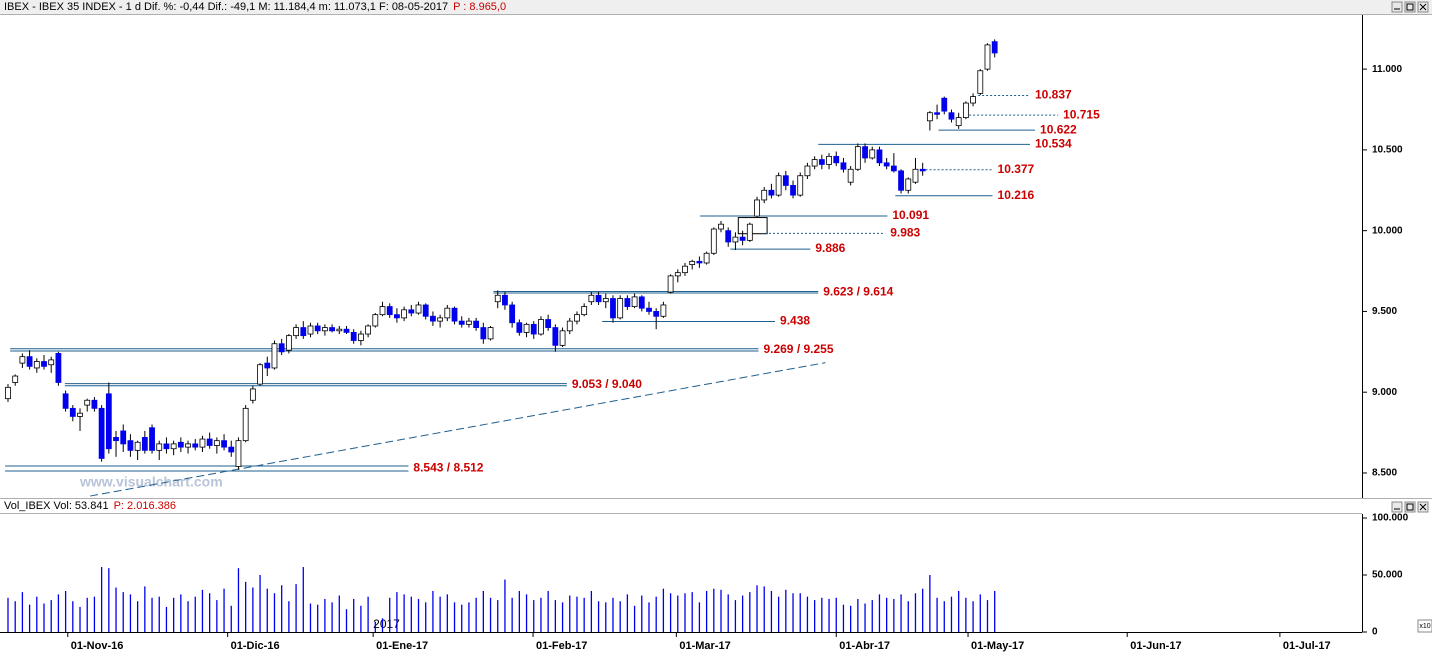  I want to click on window-buttons, so click(1410, 7).